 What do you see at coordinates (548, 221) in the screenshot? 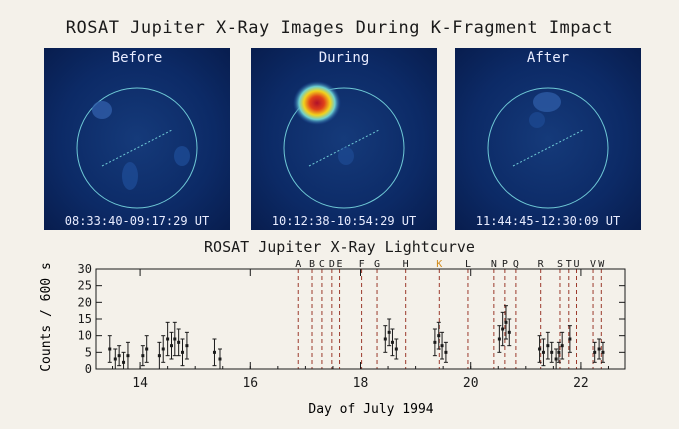
I see `panel-time: 11:44:45-12:30:09 UT` at bounding box center [548, 221].